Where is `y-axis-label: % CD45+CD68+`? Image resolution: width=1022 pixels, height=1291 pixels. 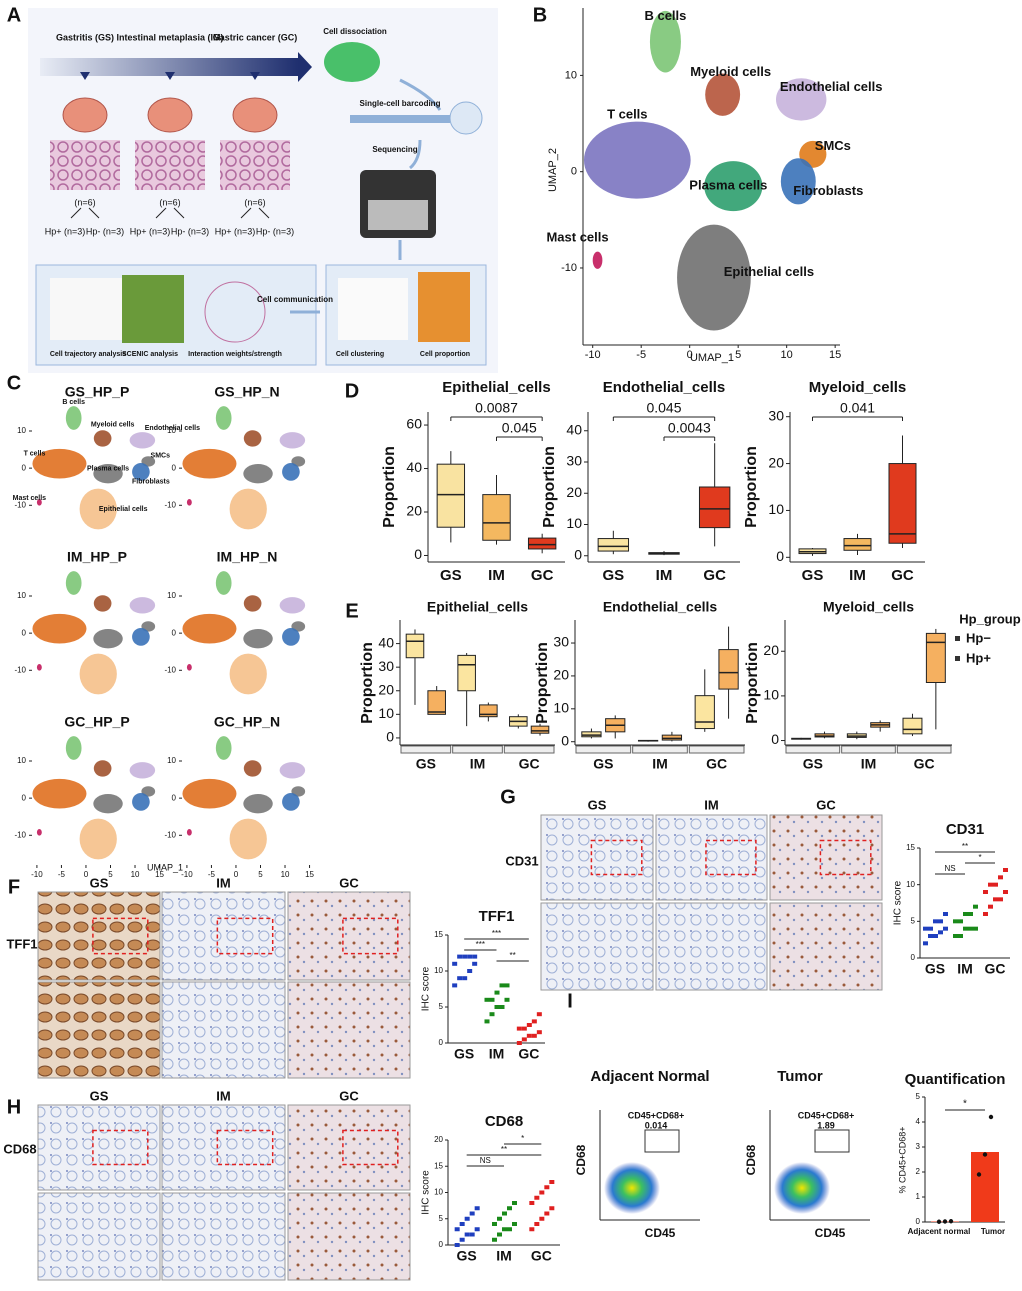
y-axis-label: % CD45+CD68+ is located at coordinates (902, 1159).